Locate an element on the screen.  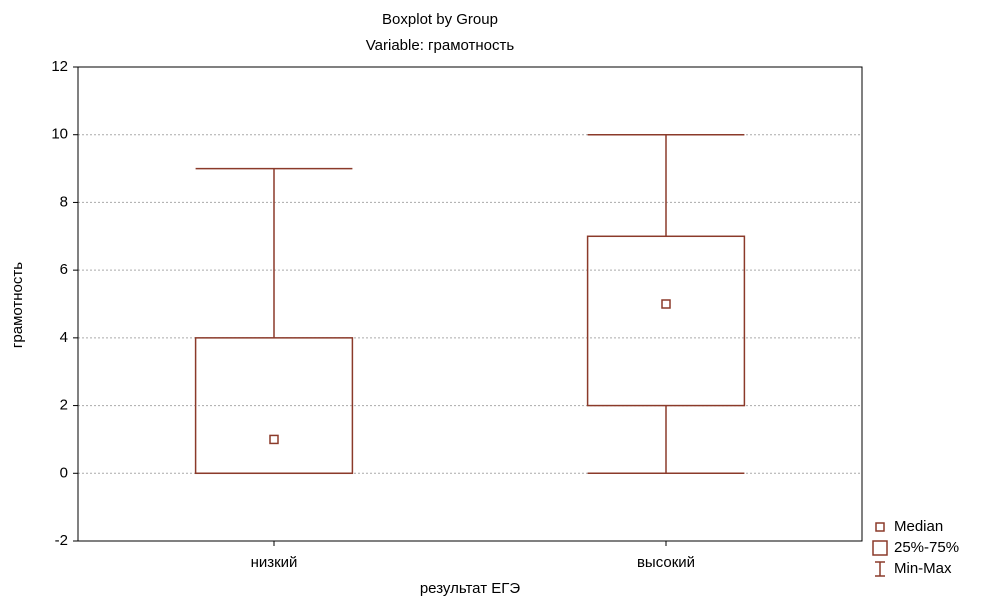
y-tick-label: -2 is located at coordinates (61, 540).